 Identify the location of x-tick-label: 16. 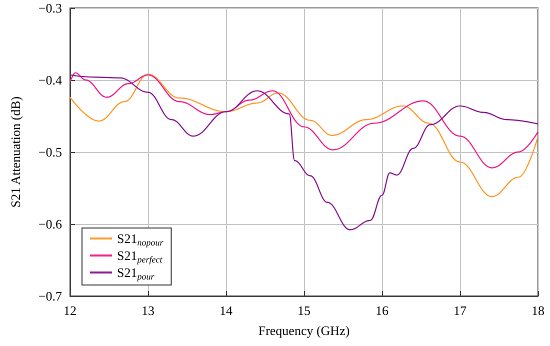
(382, 310).